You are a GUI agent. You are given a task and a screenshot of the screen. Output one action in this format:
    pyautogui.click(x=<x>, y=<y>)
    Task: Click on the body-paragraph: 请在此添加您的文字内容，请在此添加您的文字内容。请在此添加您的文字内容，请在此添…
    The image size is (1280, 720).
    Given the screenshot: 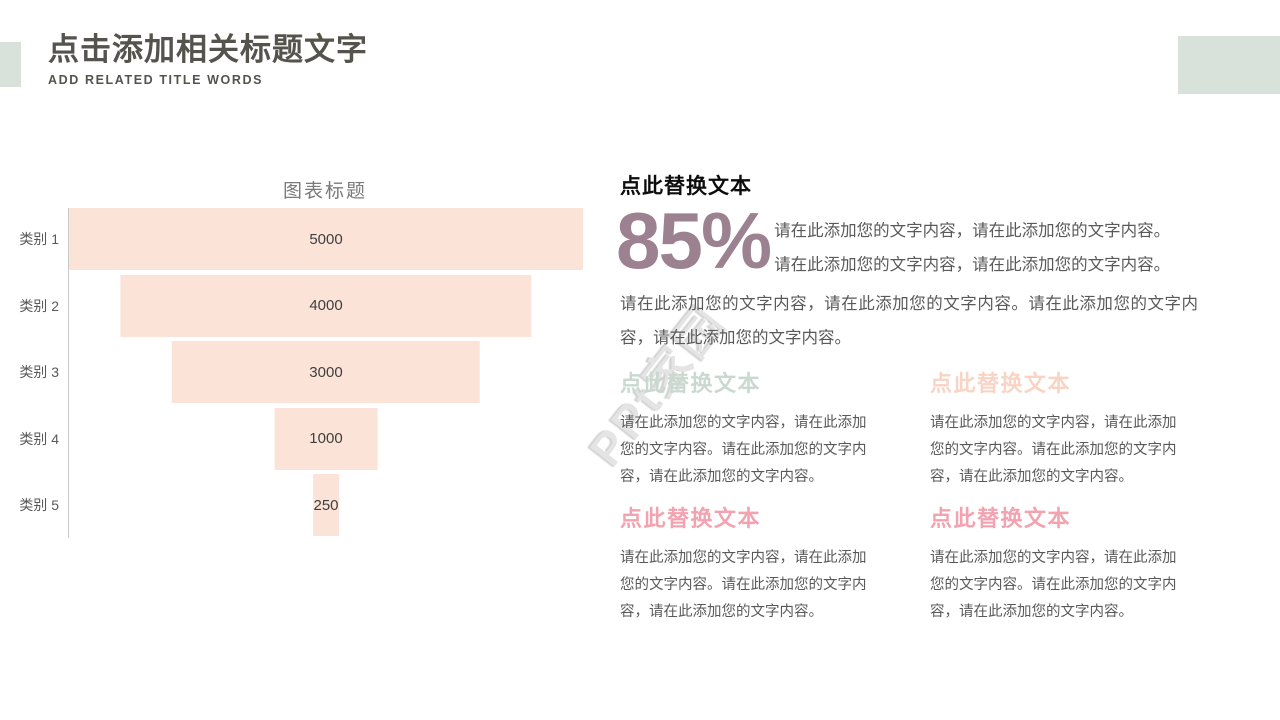 What is the action you would take?
    pyautogui.click(x=909, y=321)
    